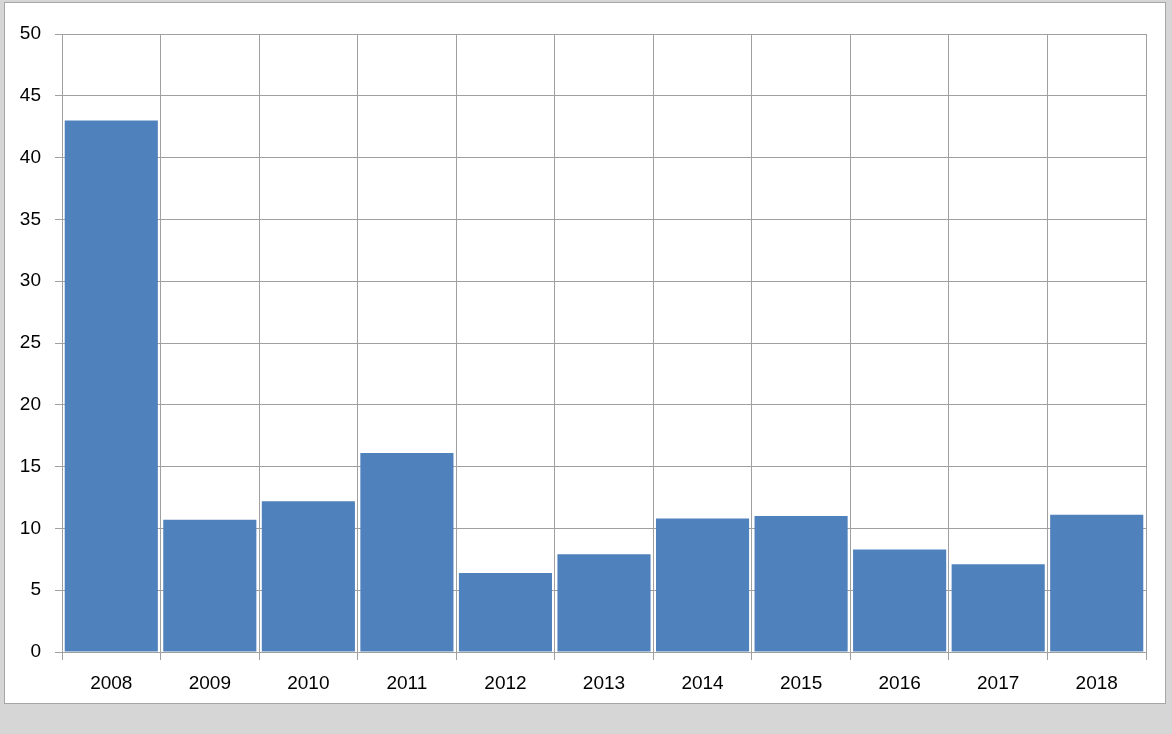  I want to click on y-tick-label: 25, so click(30, 342).